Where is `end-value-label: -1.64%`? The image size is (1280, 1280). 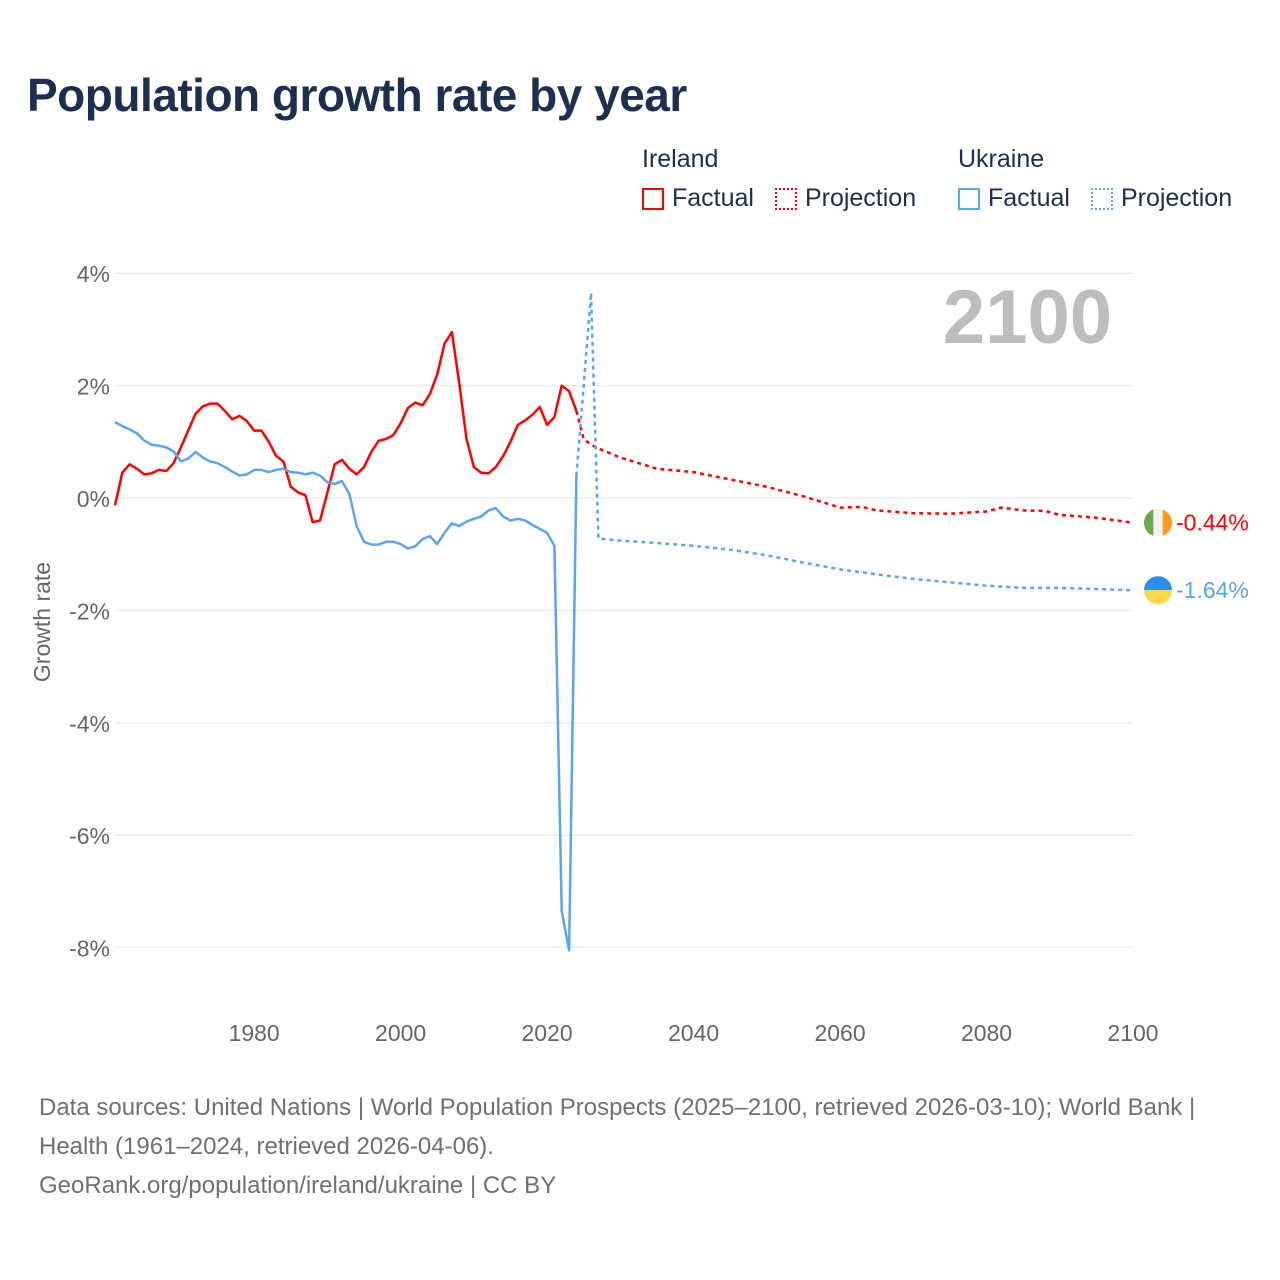 end-value-label: -1.64% is located at coordinates (1212, 590).